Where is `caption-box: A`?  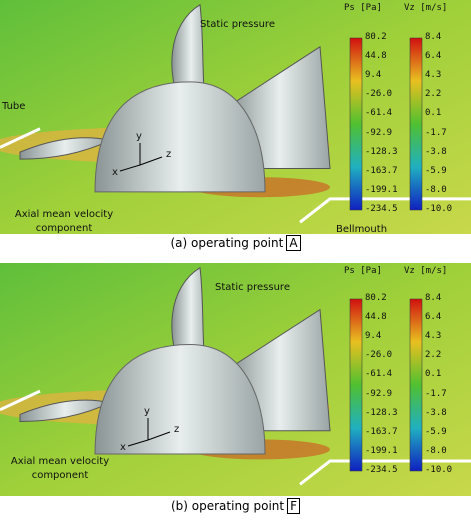 caption-box: A is located at coordinates (293, 243).